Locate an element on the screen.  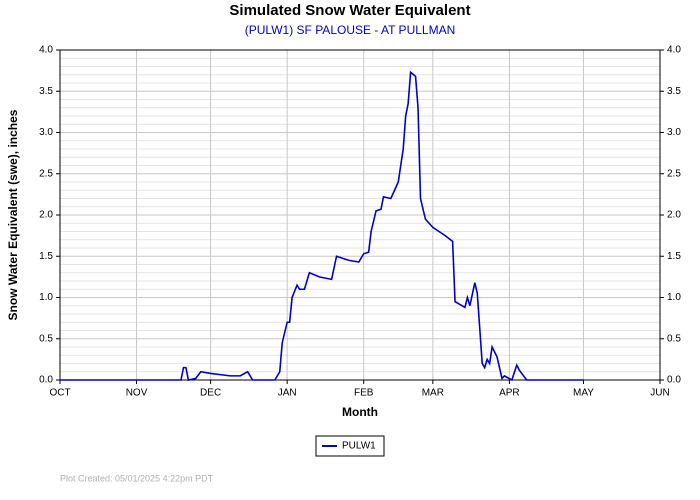
y-tick-label: 0.0 is located at coordinates (46, 380).